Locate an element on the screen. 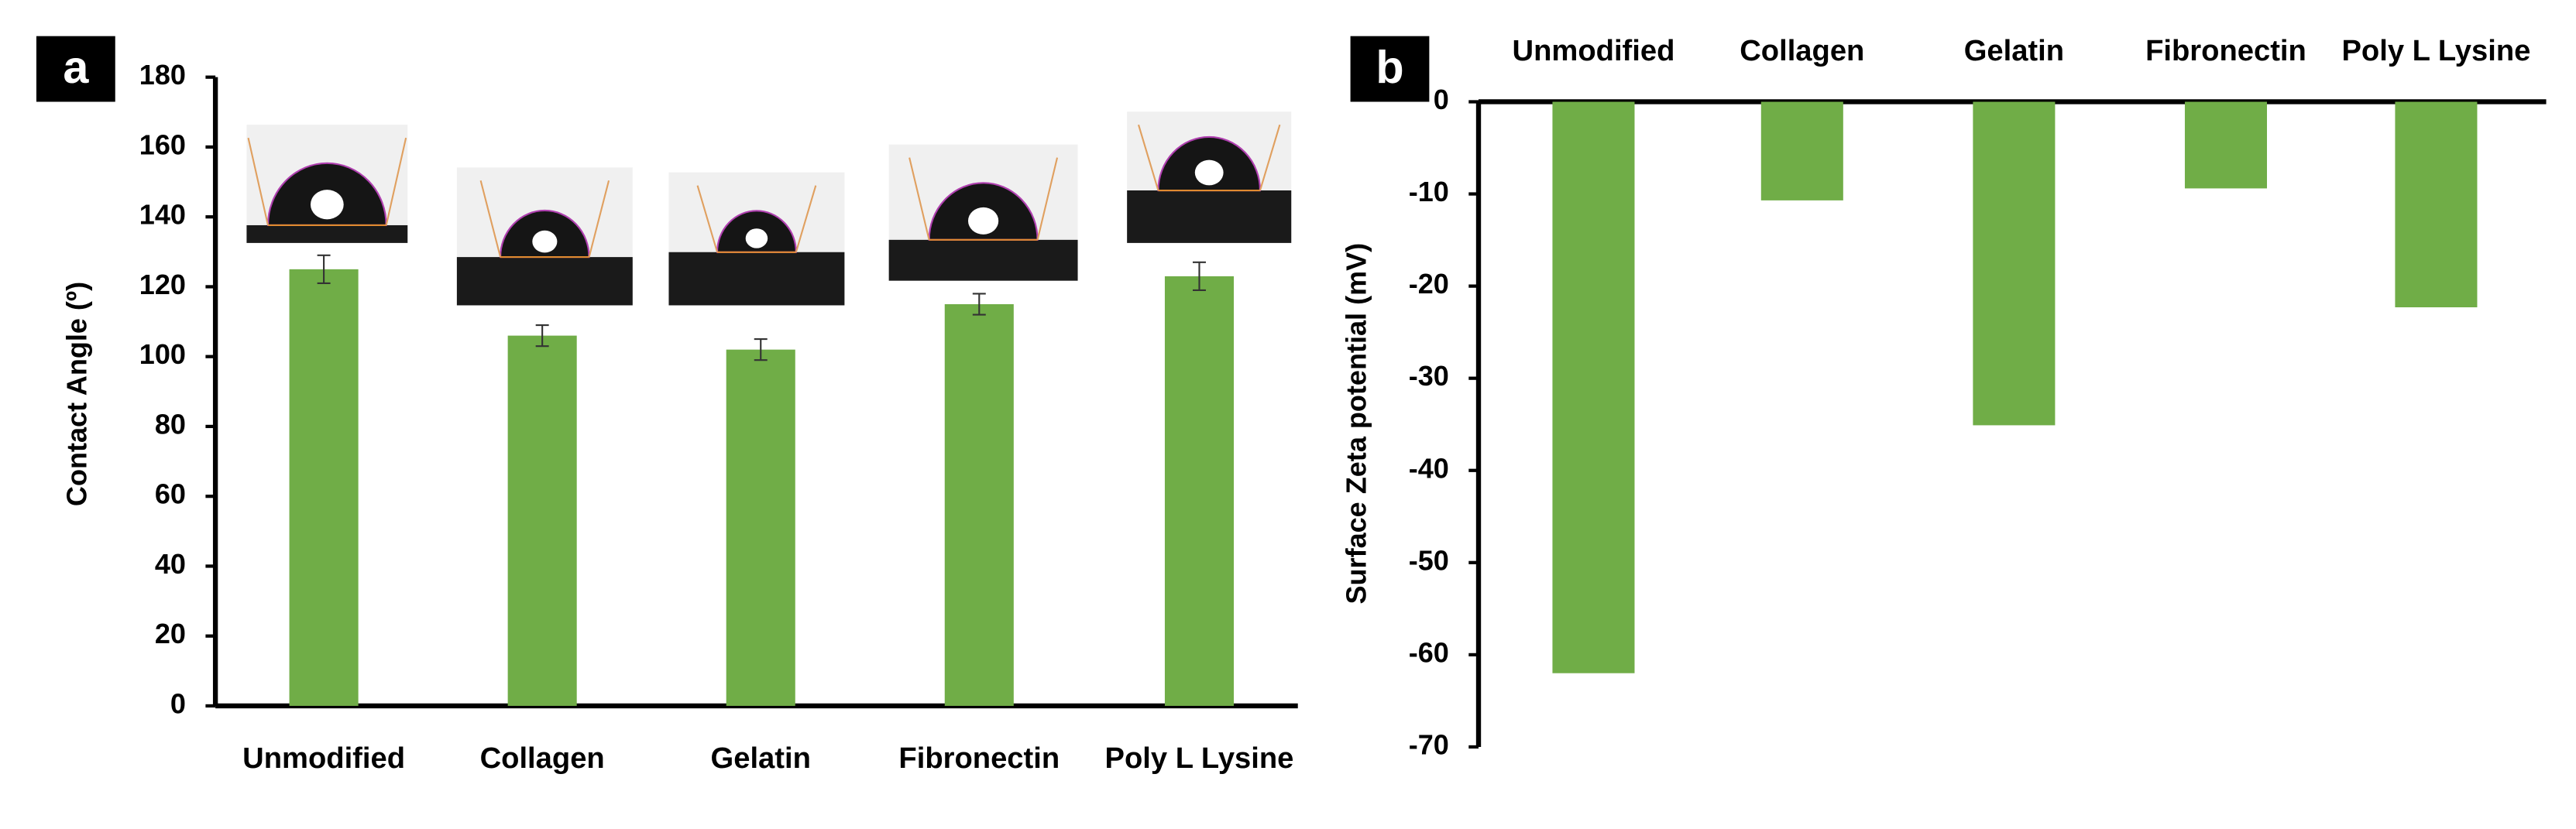 This screenshot has height=829, width=2576. panel-label: b is located at coordinates (1389, 67).